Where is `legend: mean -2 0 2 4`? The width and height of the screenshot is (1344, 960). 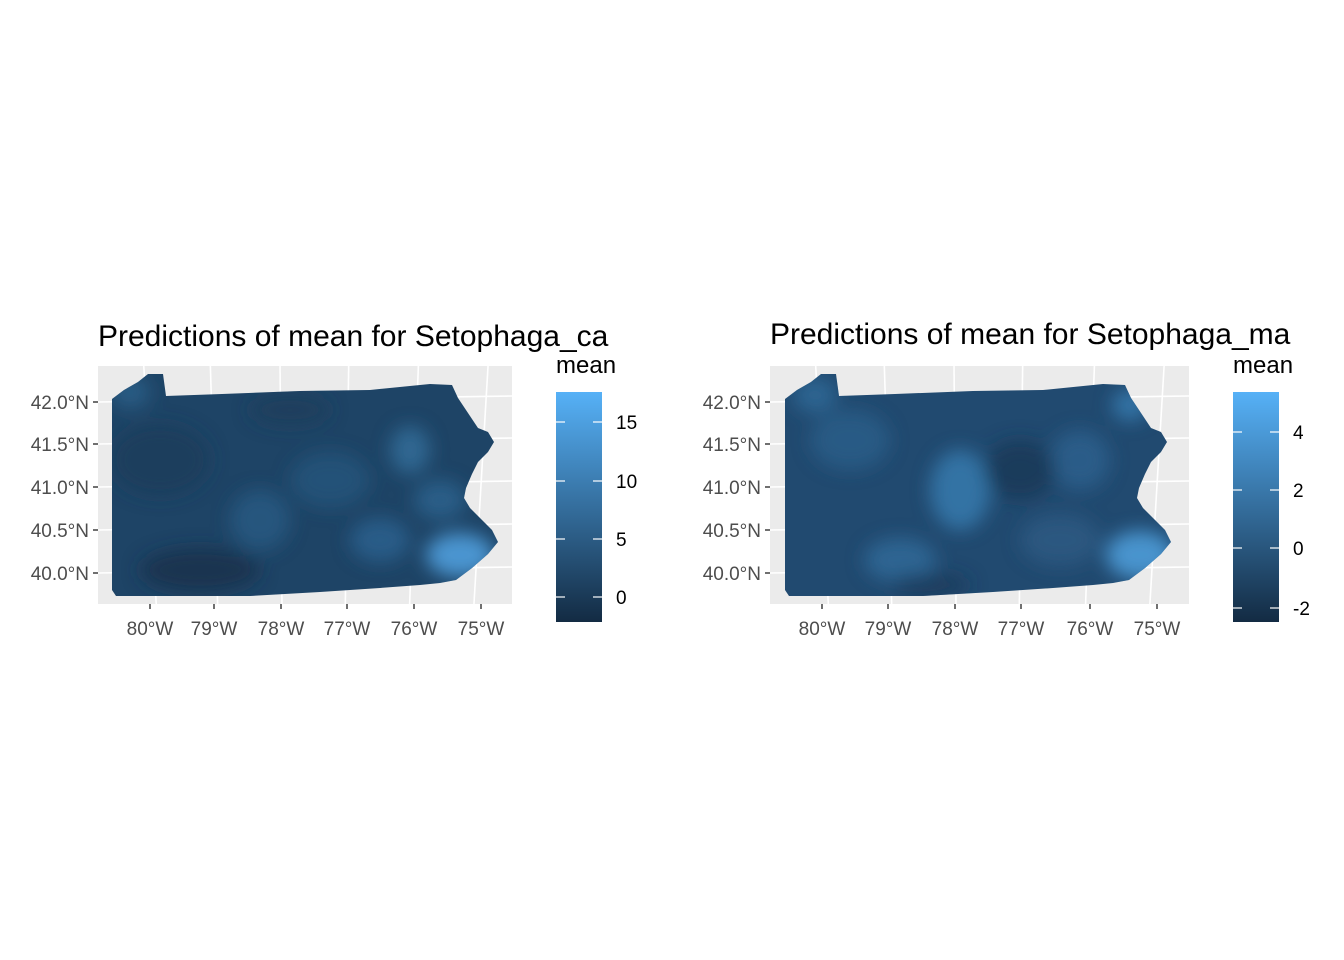
legend: mean -2 0 2 4 is located at coordinates (1271, 487).